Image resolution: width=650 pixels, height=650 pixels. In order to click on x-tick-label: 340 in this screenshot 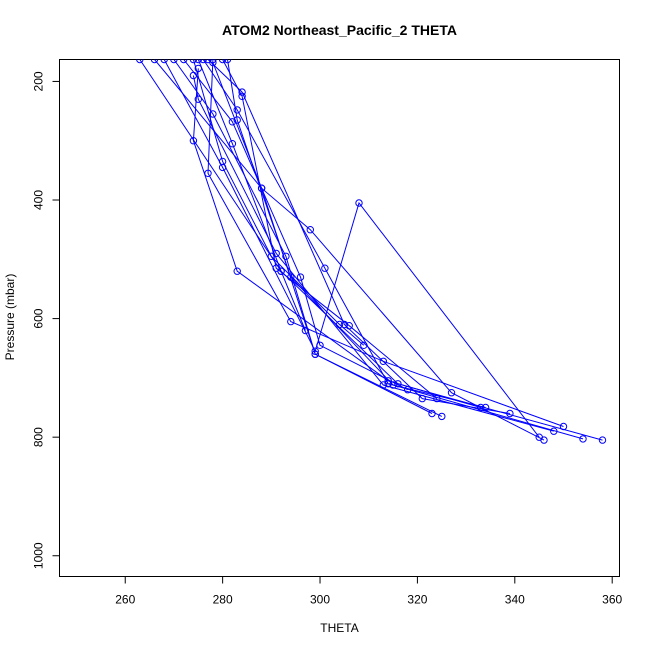, I will do `click(515, 600)`.